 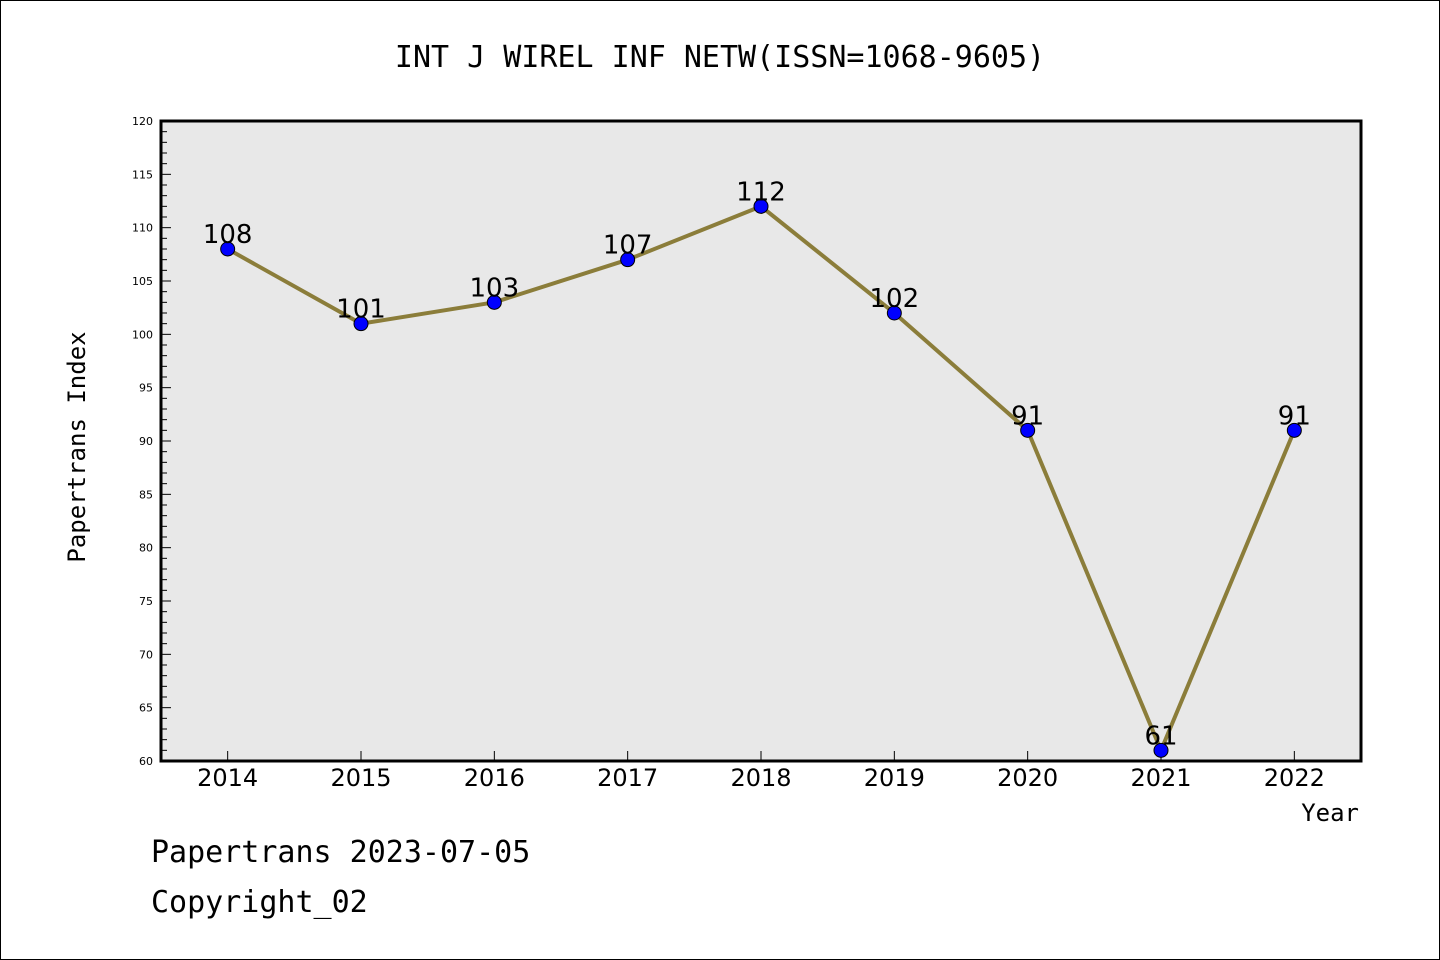 What do you see at coordinates (146, 761) in the screenshot?
I see `y-tick-label: 60` at bounding box center [146, 761].